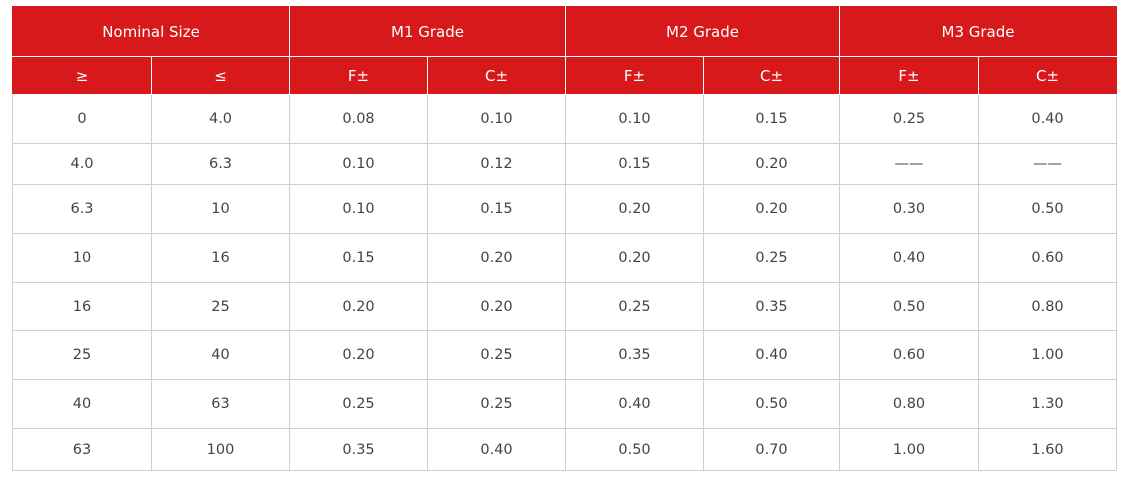 The image size is (1133, 482). I want to click on table-row: 4.0 6.3 0.10 0.12 0.15 0.20 —— ——, so click(565, 164).